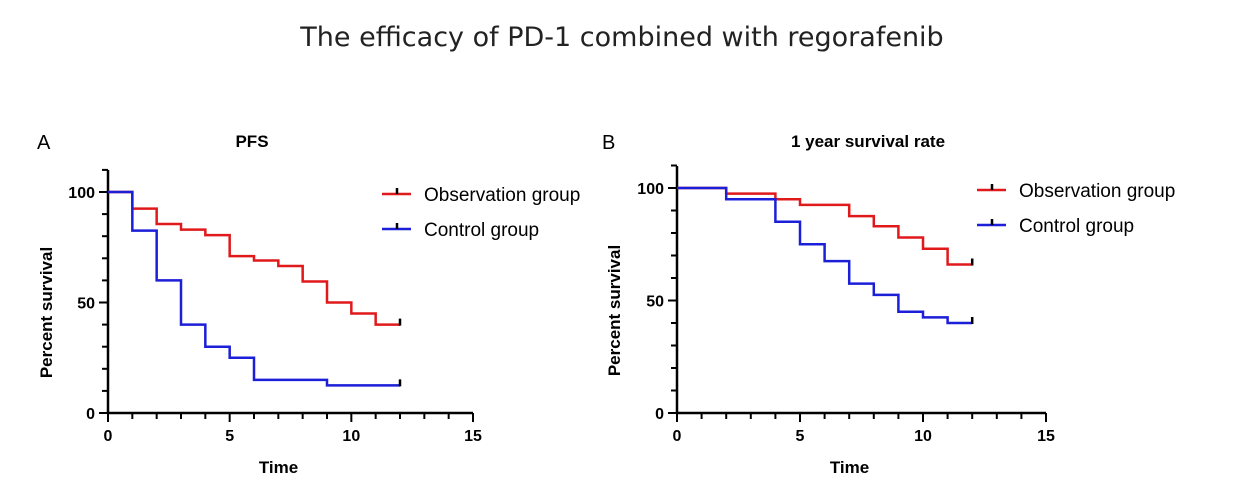 This screenshot has height=497, width=1244. Describe the element at coordinates (608, 143) in the screenshot. I see `panel-letter: B` at that location.